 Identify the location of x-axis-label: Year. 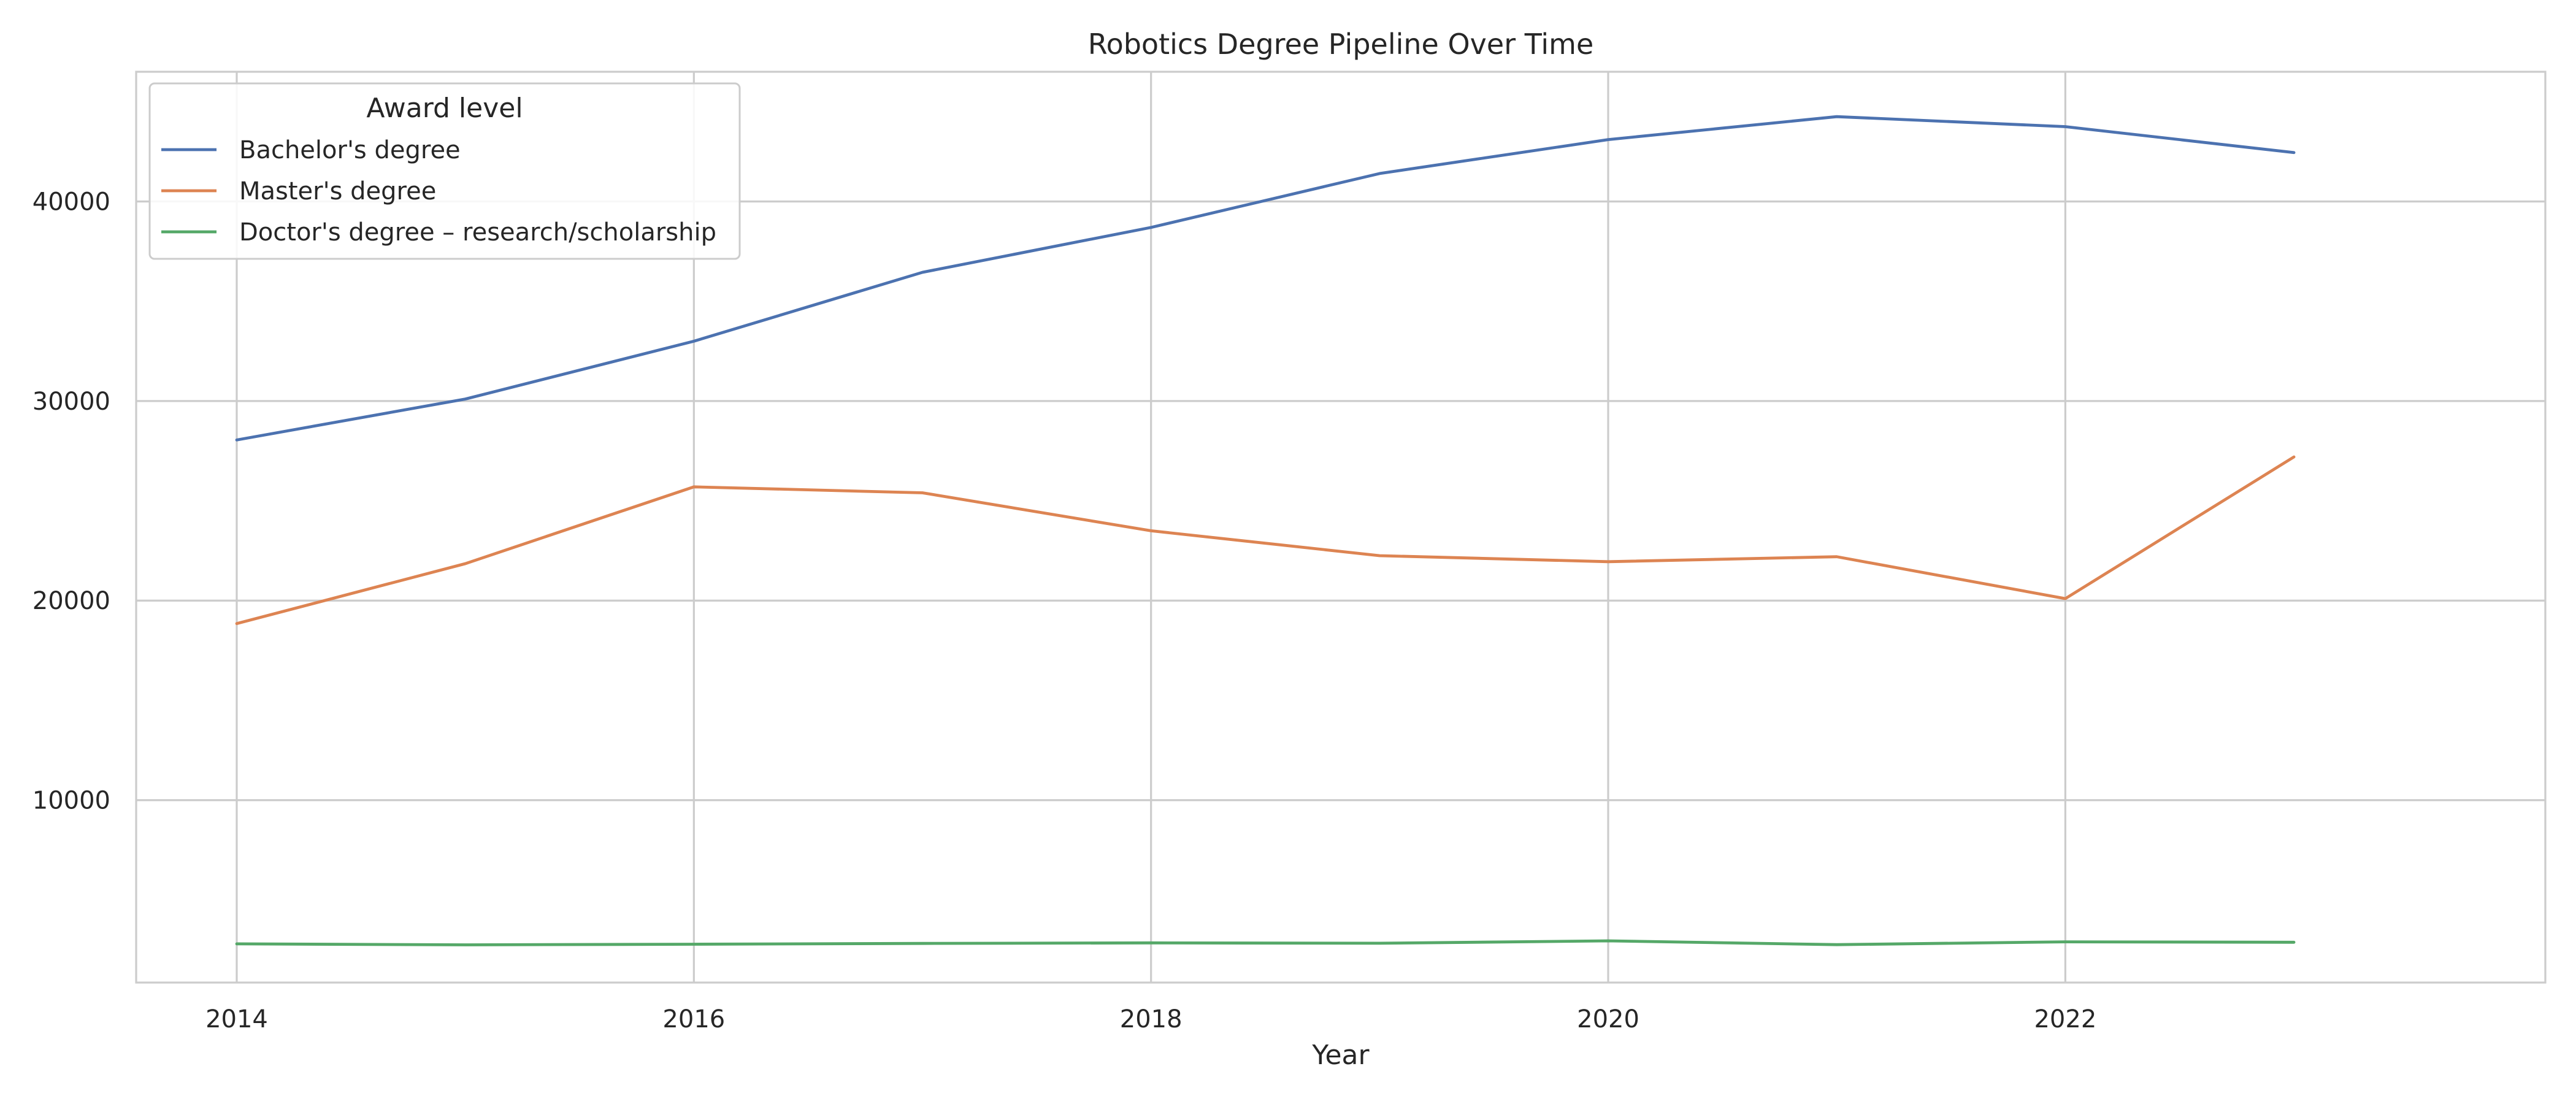
(1340, 1055).